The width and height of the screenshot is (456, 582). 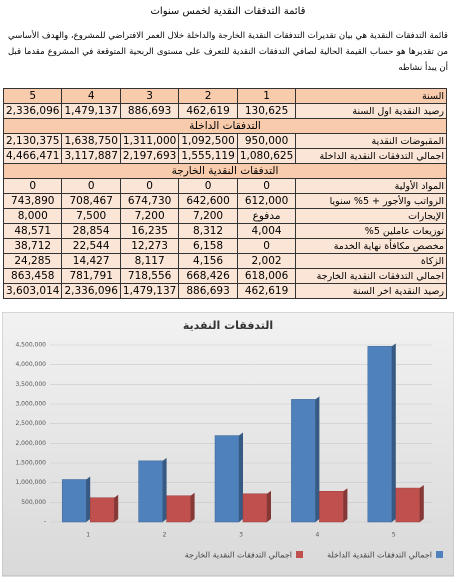 What do you see at coordinates (241, 535) in the screenshot?
I see `x-tick-label: 3` at bounding box center [241, 535].